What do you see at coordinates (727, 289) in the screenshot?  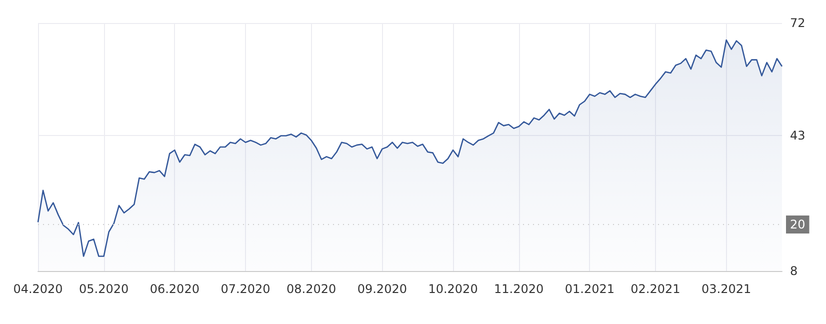 I see `x-tick-label: 03.2021` at bounding box center [727, 289].